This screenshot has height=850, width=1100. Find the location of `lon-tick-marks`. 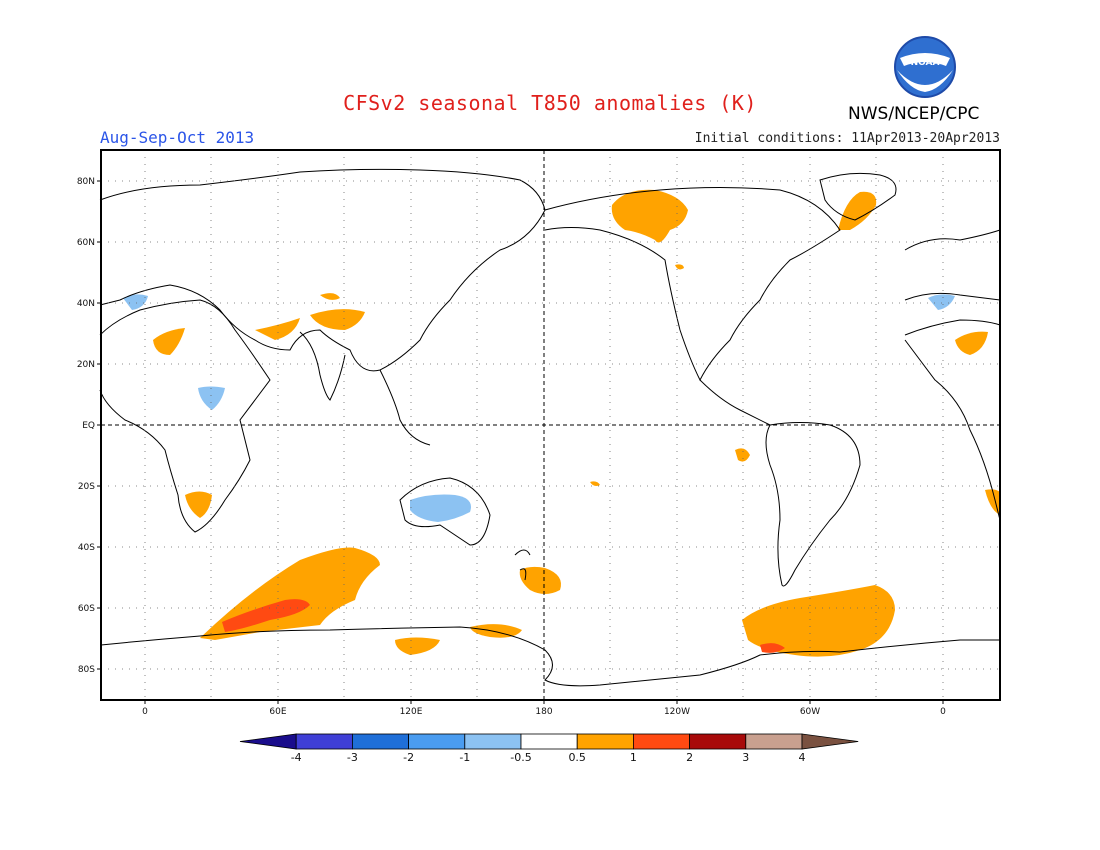

lon-tick-marks is located at coordinates (544, 702).